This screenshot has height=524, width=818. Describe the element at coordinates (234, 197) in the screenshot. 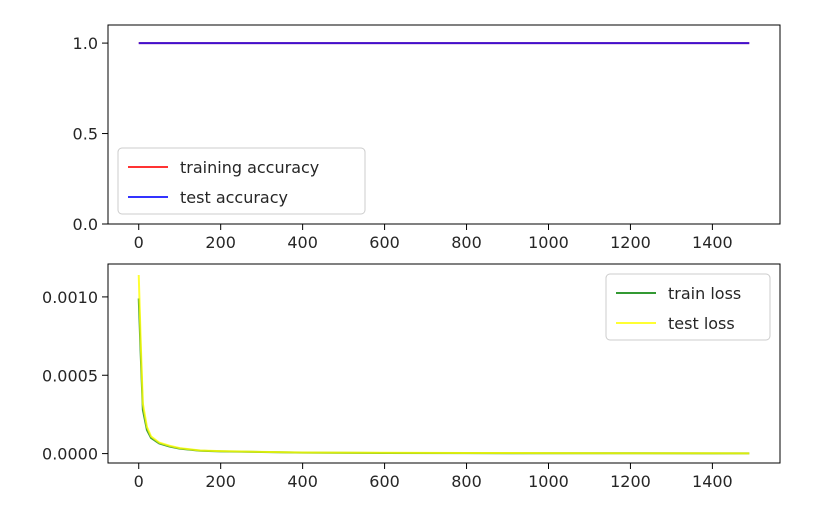

I see `legend-label: test accuracy` at that location.